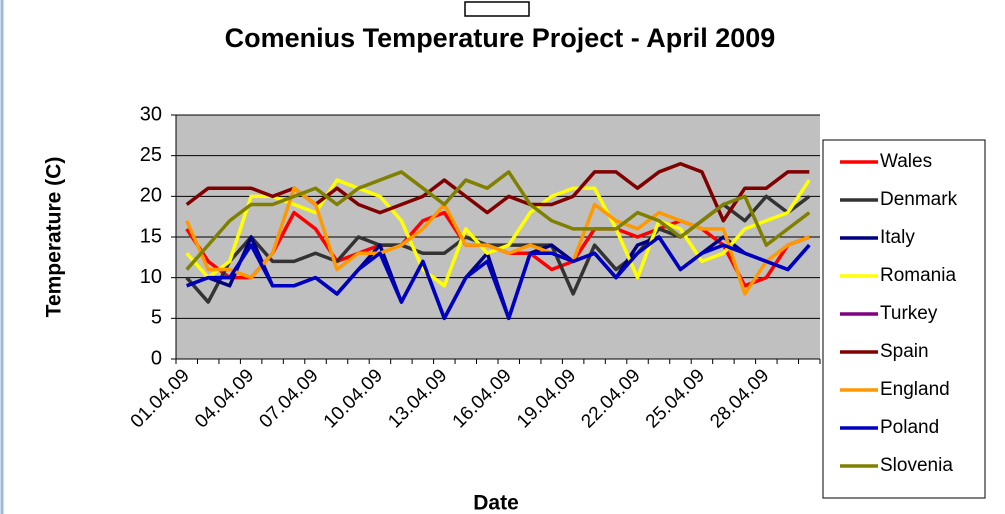 Image resolution: width=1005 pixels, height=514 pixels. I want to click on y-tick-label: 20, so click(151, 196).